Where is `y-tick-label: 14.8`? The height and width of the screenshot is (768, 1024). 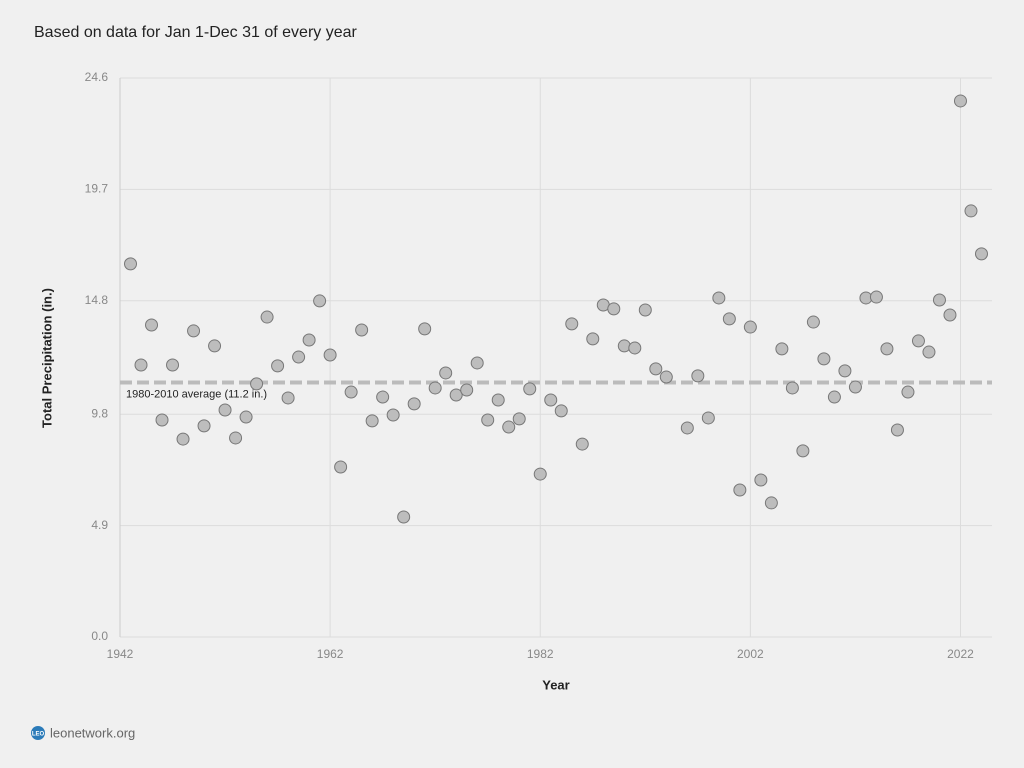
y-tick-label: 14.8 is located at coordinates (97, 300).